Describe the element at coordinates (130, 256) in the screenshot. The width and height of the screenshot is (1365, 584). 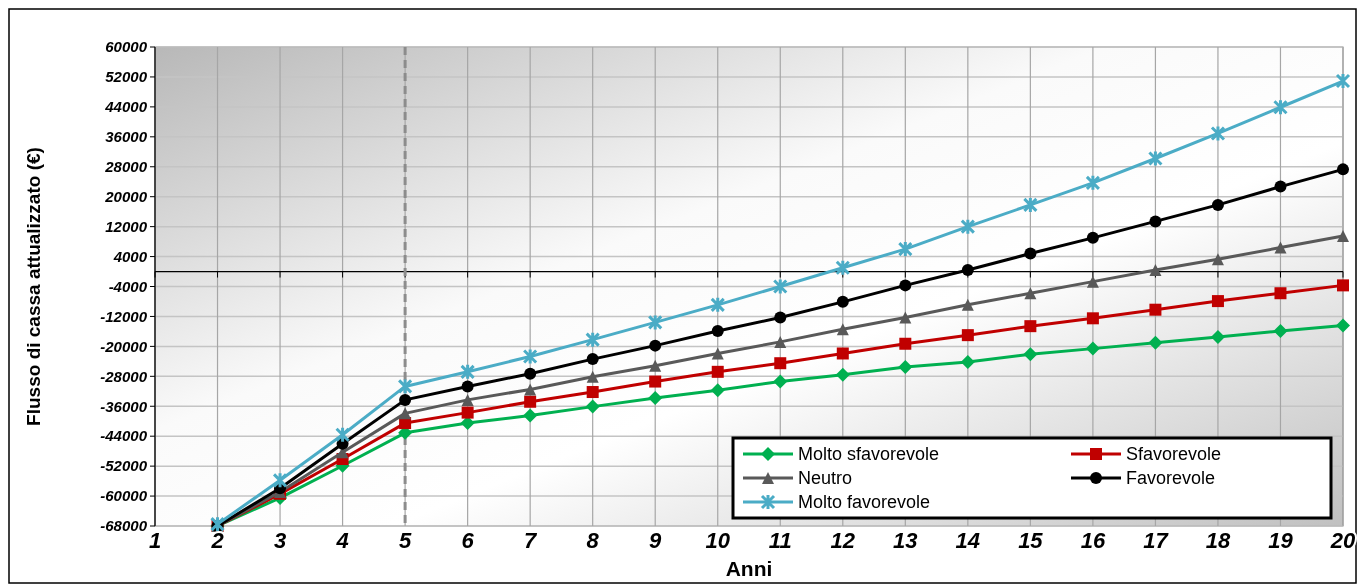
I see `y-tick-label: 4000` at that location.